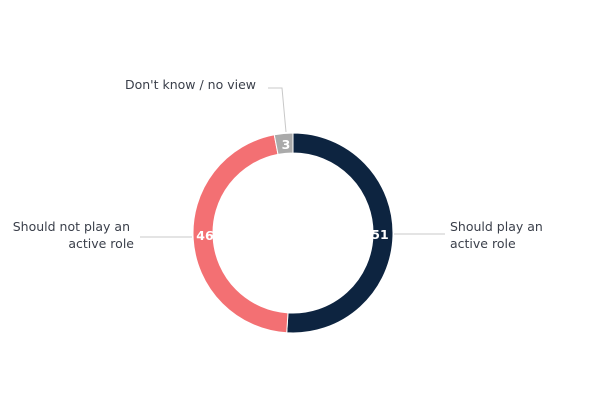 This screenshot has width=600, height=400. I want to click on value-label-should-not: 46, so click(205, 235).